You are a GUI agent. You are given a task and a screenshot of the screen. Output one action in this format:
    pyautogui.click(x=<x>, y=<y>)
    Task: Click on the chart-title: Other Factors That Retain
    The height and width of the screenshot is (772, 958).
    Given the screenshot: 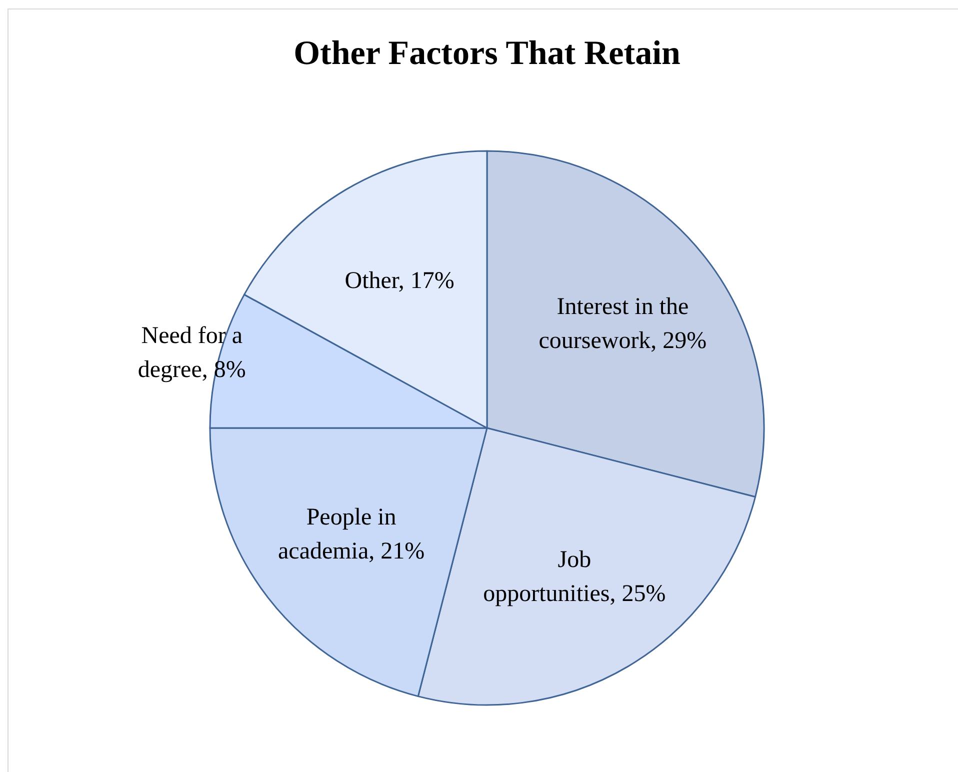 What is the action you would take?
    pyautogui.click(x=487, y=53)
    